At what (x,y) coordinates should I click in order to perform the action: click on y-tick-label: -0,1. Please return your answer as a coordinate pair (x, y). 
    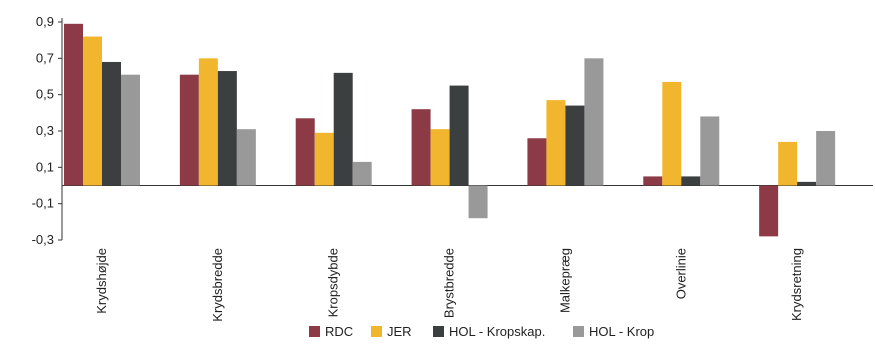
    Looking at the image, I should click on (43, 203).